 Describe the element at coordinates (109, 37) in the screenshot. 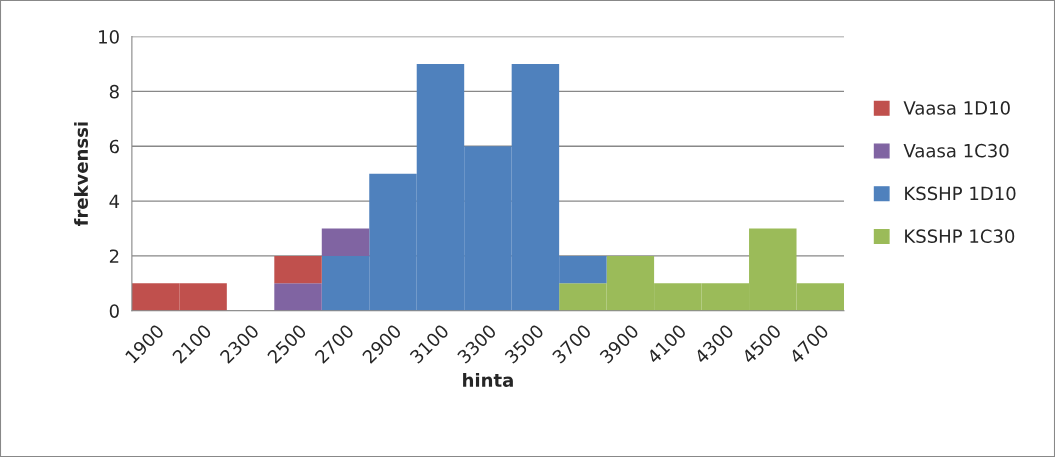

I see `y-tick-label: 10` at that location.